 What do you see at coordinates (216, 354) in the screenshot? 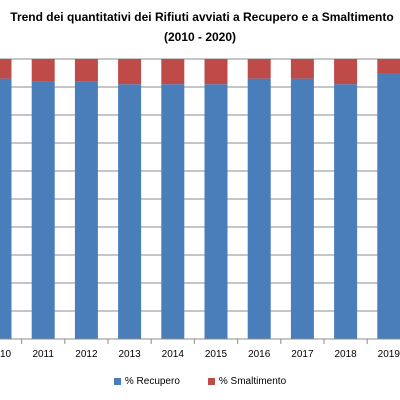
I see `x-tick-label: 2015` at bounding box center [216, 354].